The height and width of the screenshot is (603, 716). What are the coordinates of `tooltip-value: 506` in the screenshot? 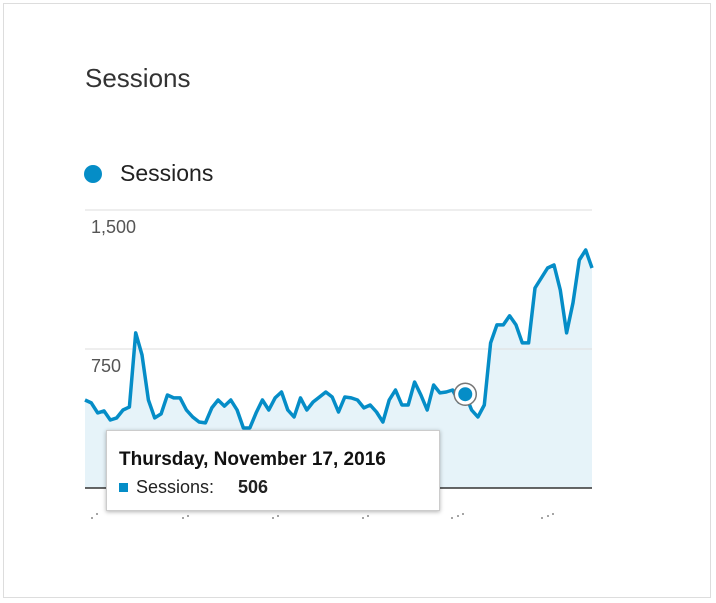 It's located at (253, 487).